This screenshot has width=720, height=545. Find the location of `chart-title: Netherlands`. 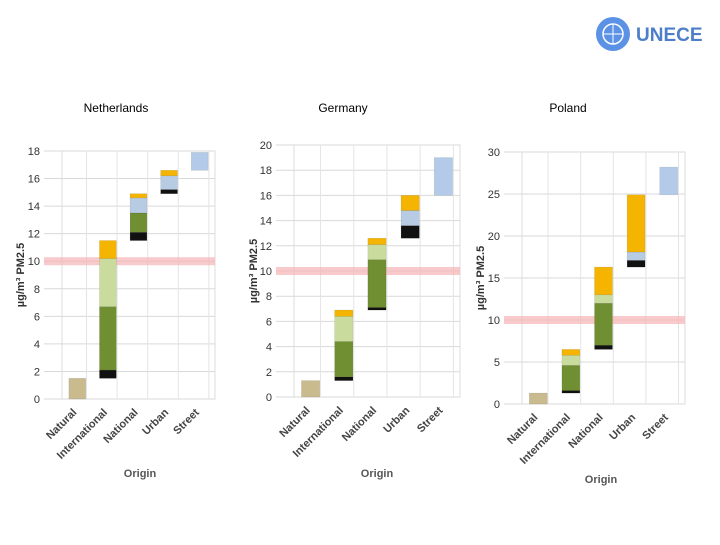

chart-title: Netherlands is located at coordinates (116, 108).